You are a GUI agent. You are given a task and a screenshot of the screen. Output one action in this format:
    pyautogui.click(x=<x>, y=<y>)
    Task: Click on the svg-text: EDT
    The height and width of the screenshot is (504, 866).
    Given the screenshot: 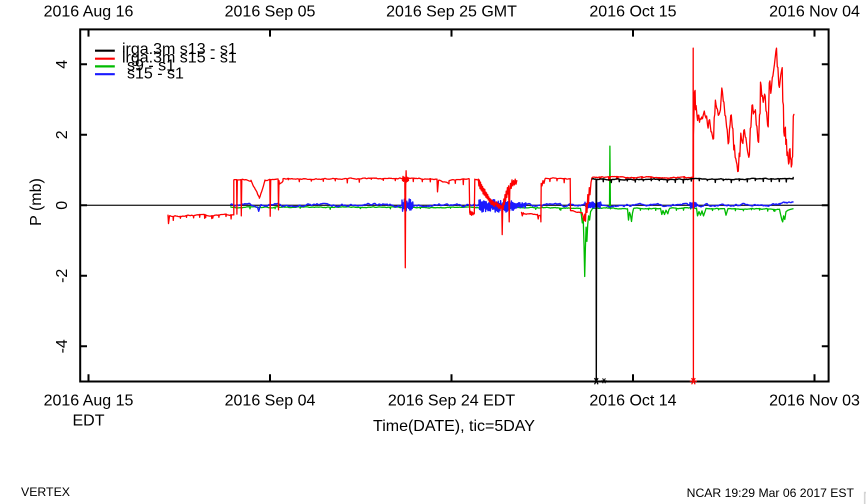 What is the action you would take?
    pyautogui.click(x=89, y=421)
    